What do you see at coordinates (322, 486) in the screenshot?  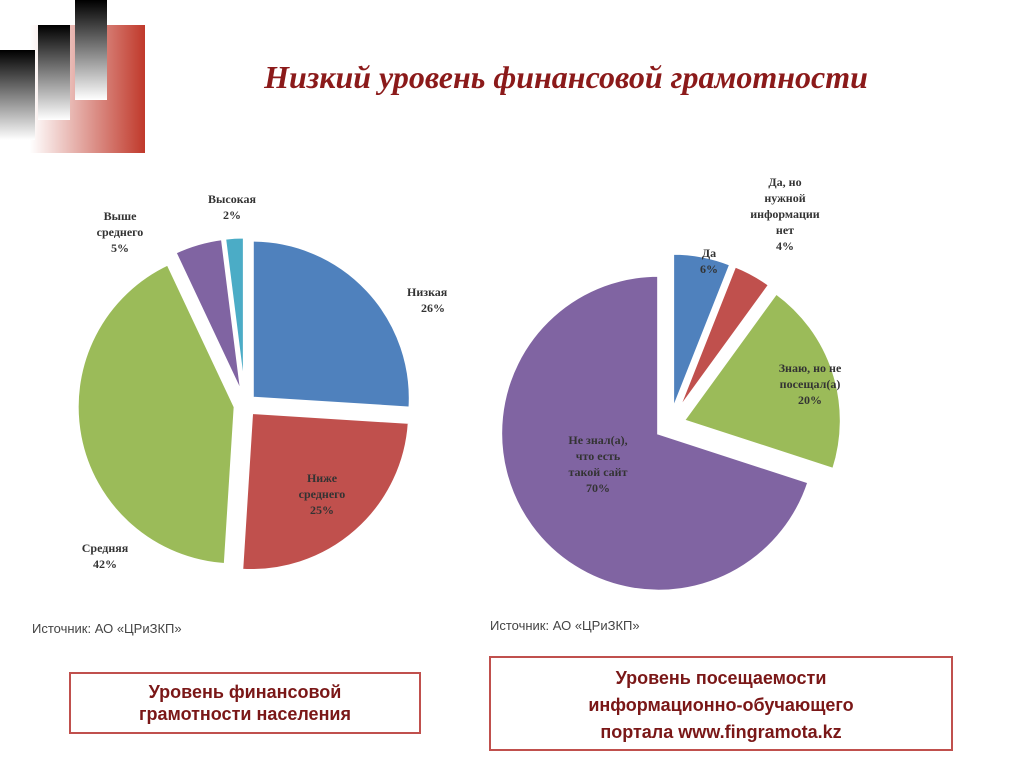 I see `slice-label: Ниже среднего` at bounding box center [322, 486].